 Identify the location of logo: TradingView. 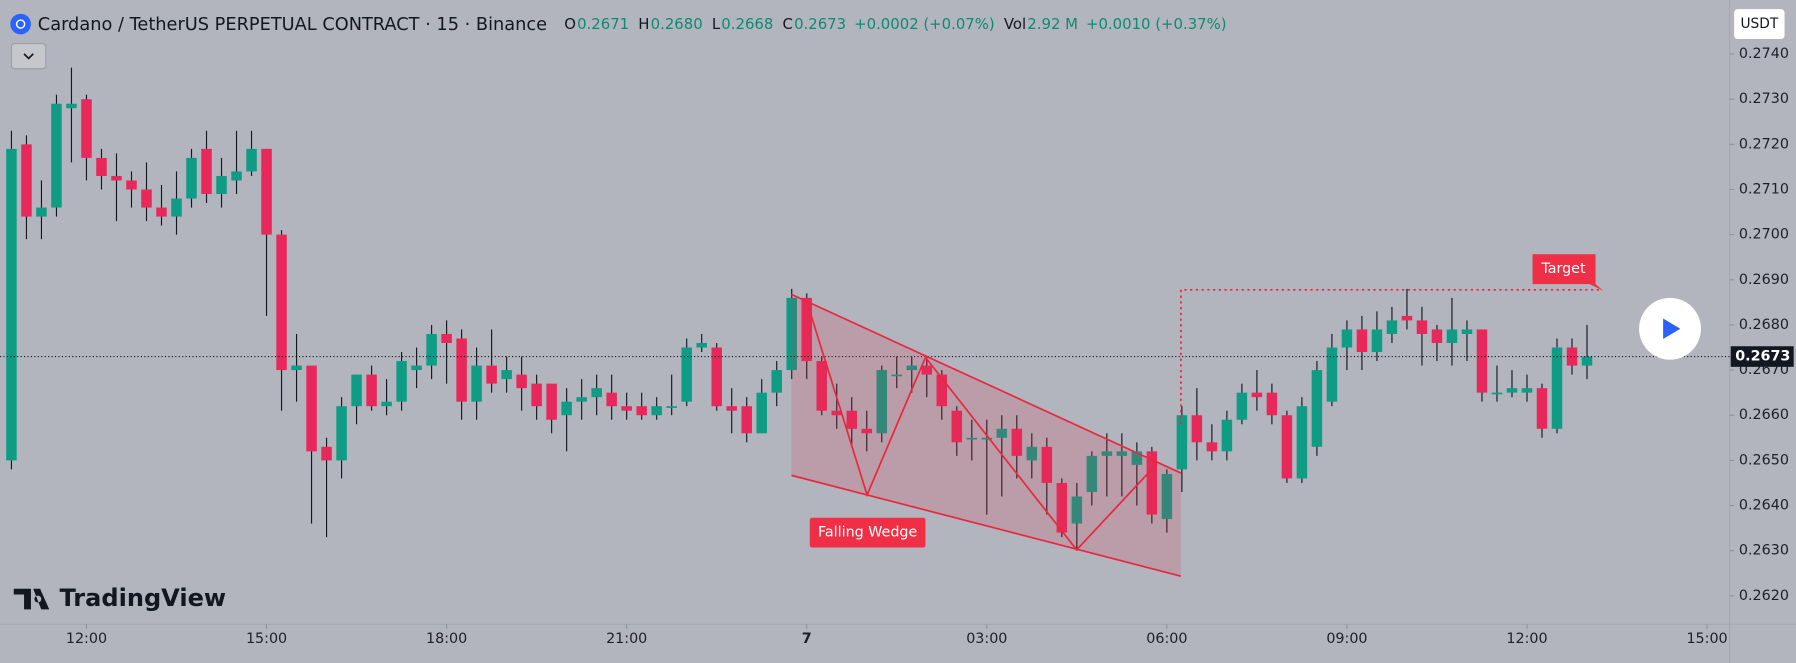
(120, 598).